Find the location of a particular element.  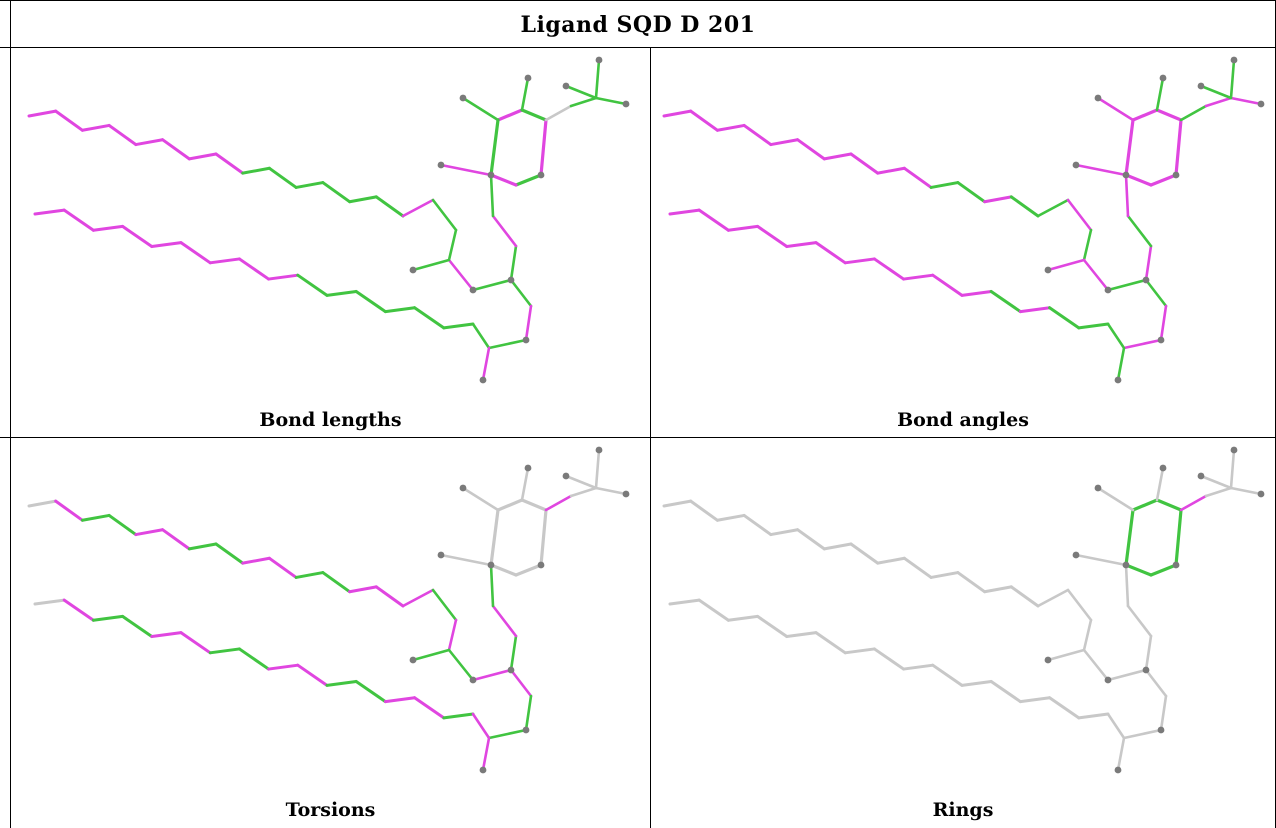

caption-rings: Rings is located at coordinates (963, 810).